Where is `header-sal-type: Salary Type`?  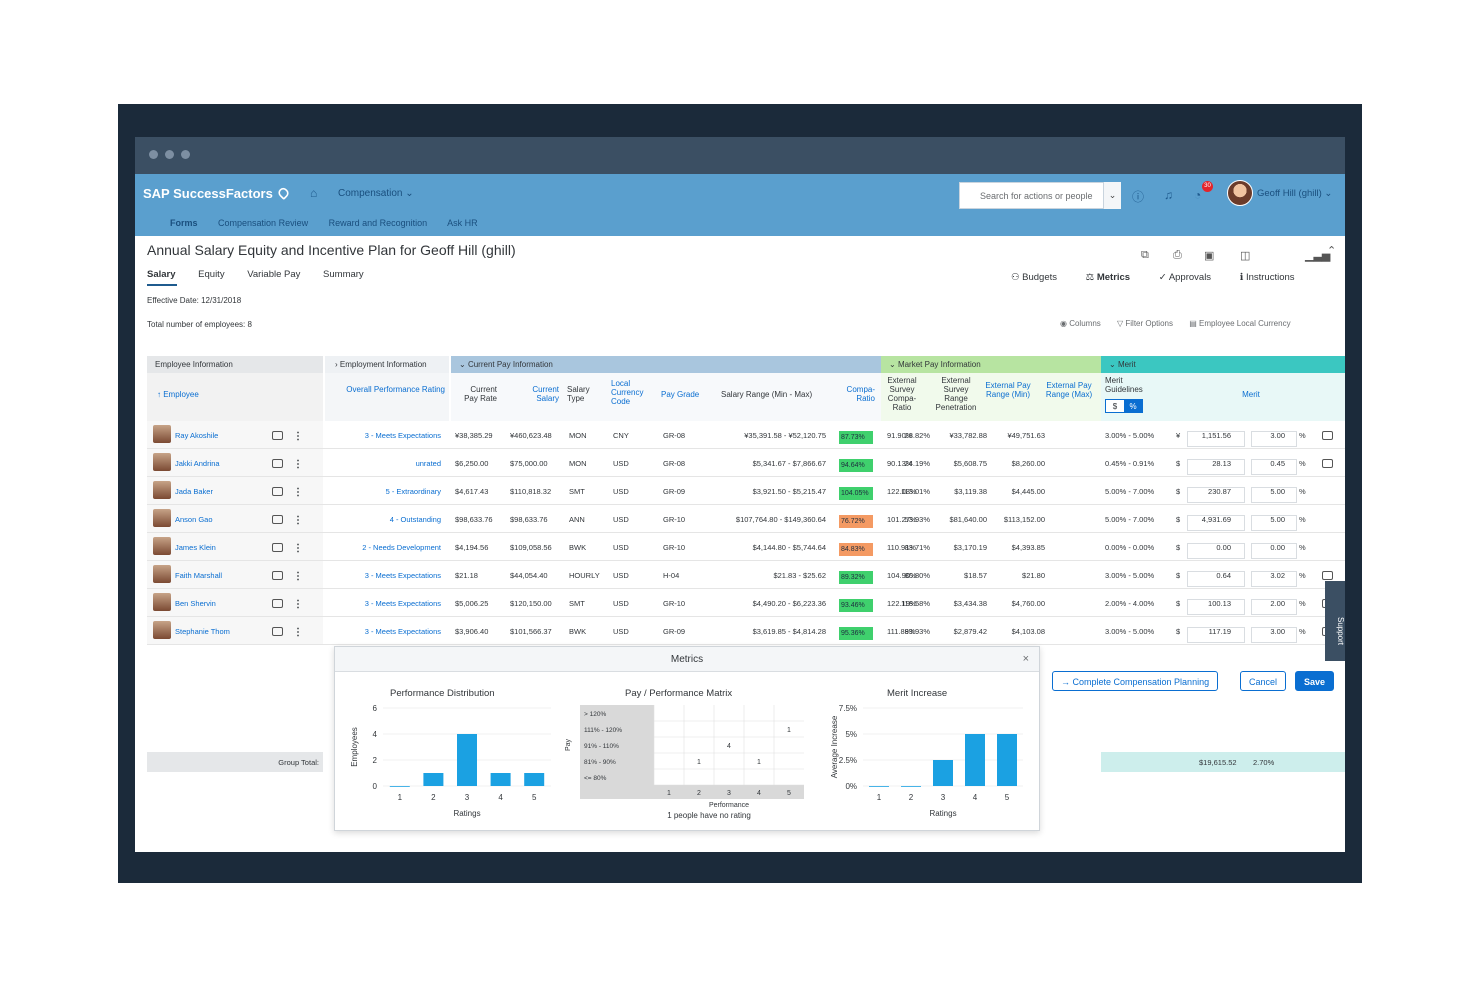
header-sal-type: Salary Type is located at coordinates (578, 394).